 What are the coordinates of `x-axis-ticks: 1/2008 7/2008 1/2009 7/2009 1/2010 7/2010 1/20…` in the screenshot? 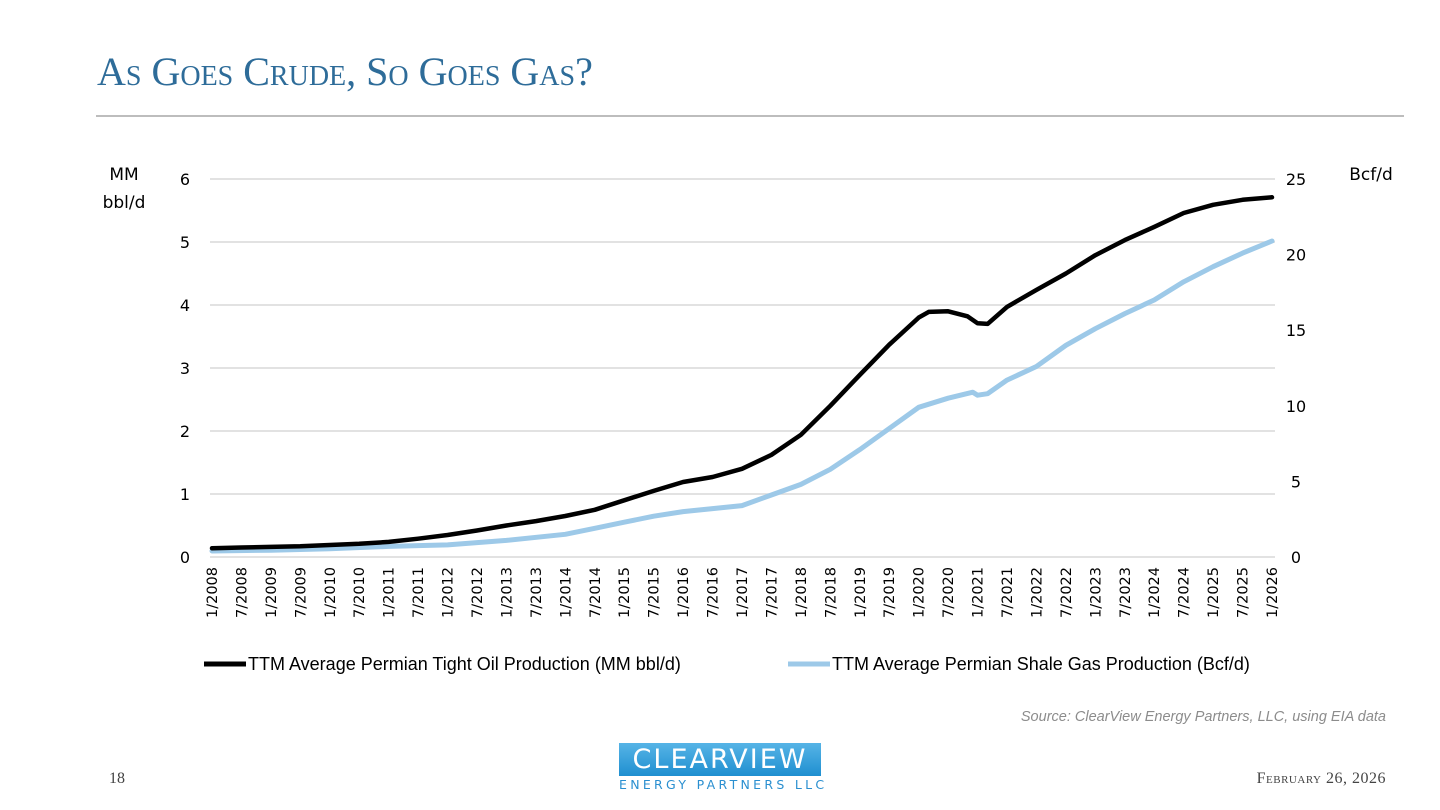 It's located at (743, 592).